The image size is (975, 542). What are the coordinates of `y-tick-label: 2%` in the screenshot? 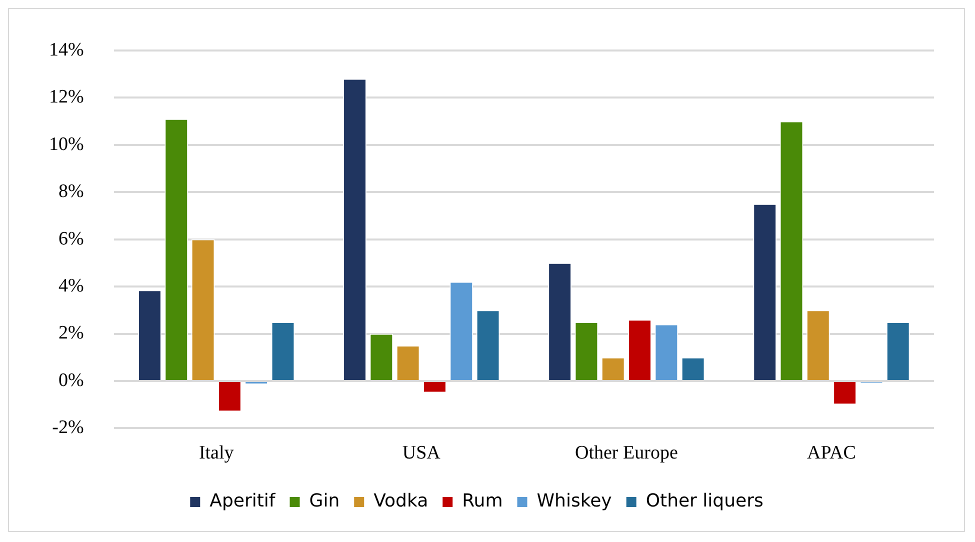 It's located at (71, 333).